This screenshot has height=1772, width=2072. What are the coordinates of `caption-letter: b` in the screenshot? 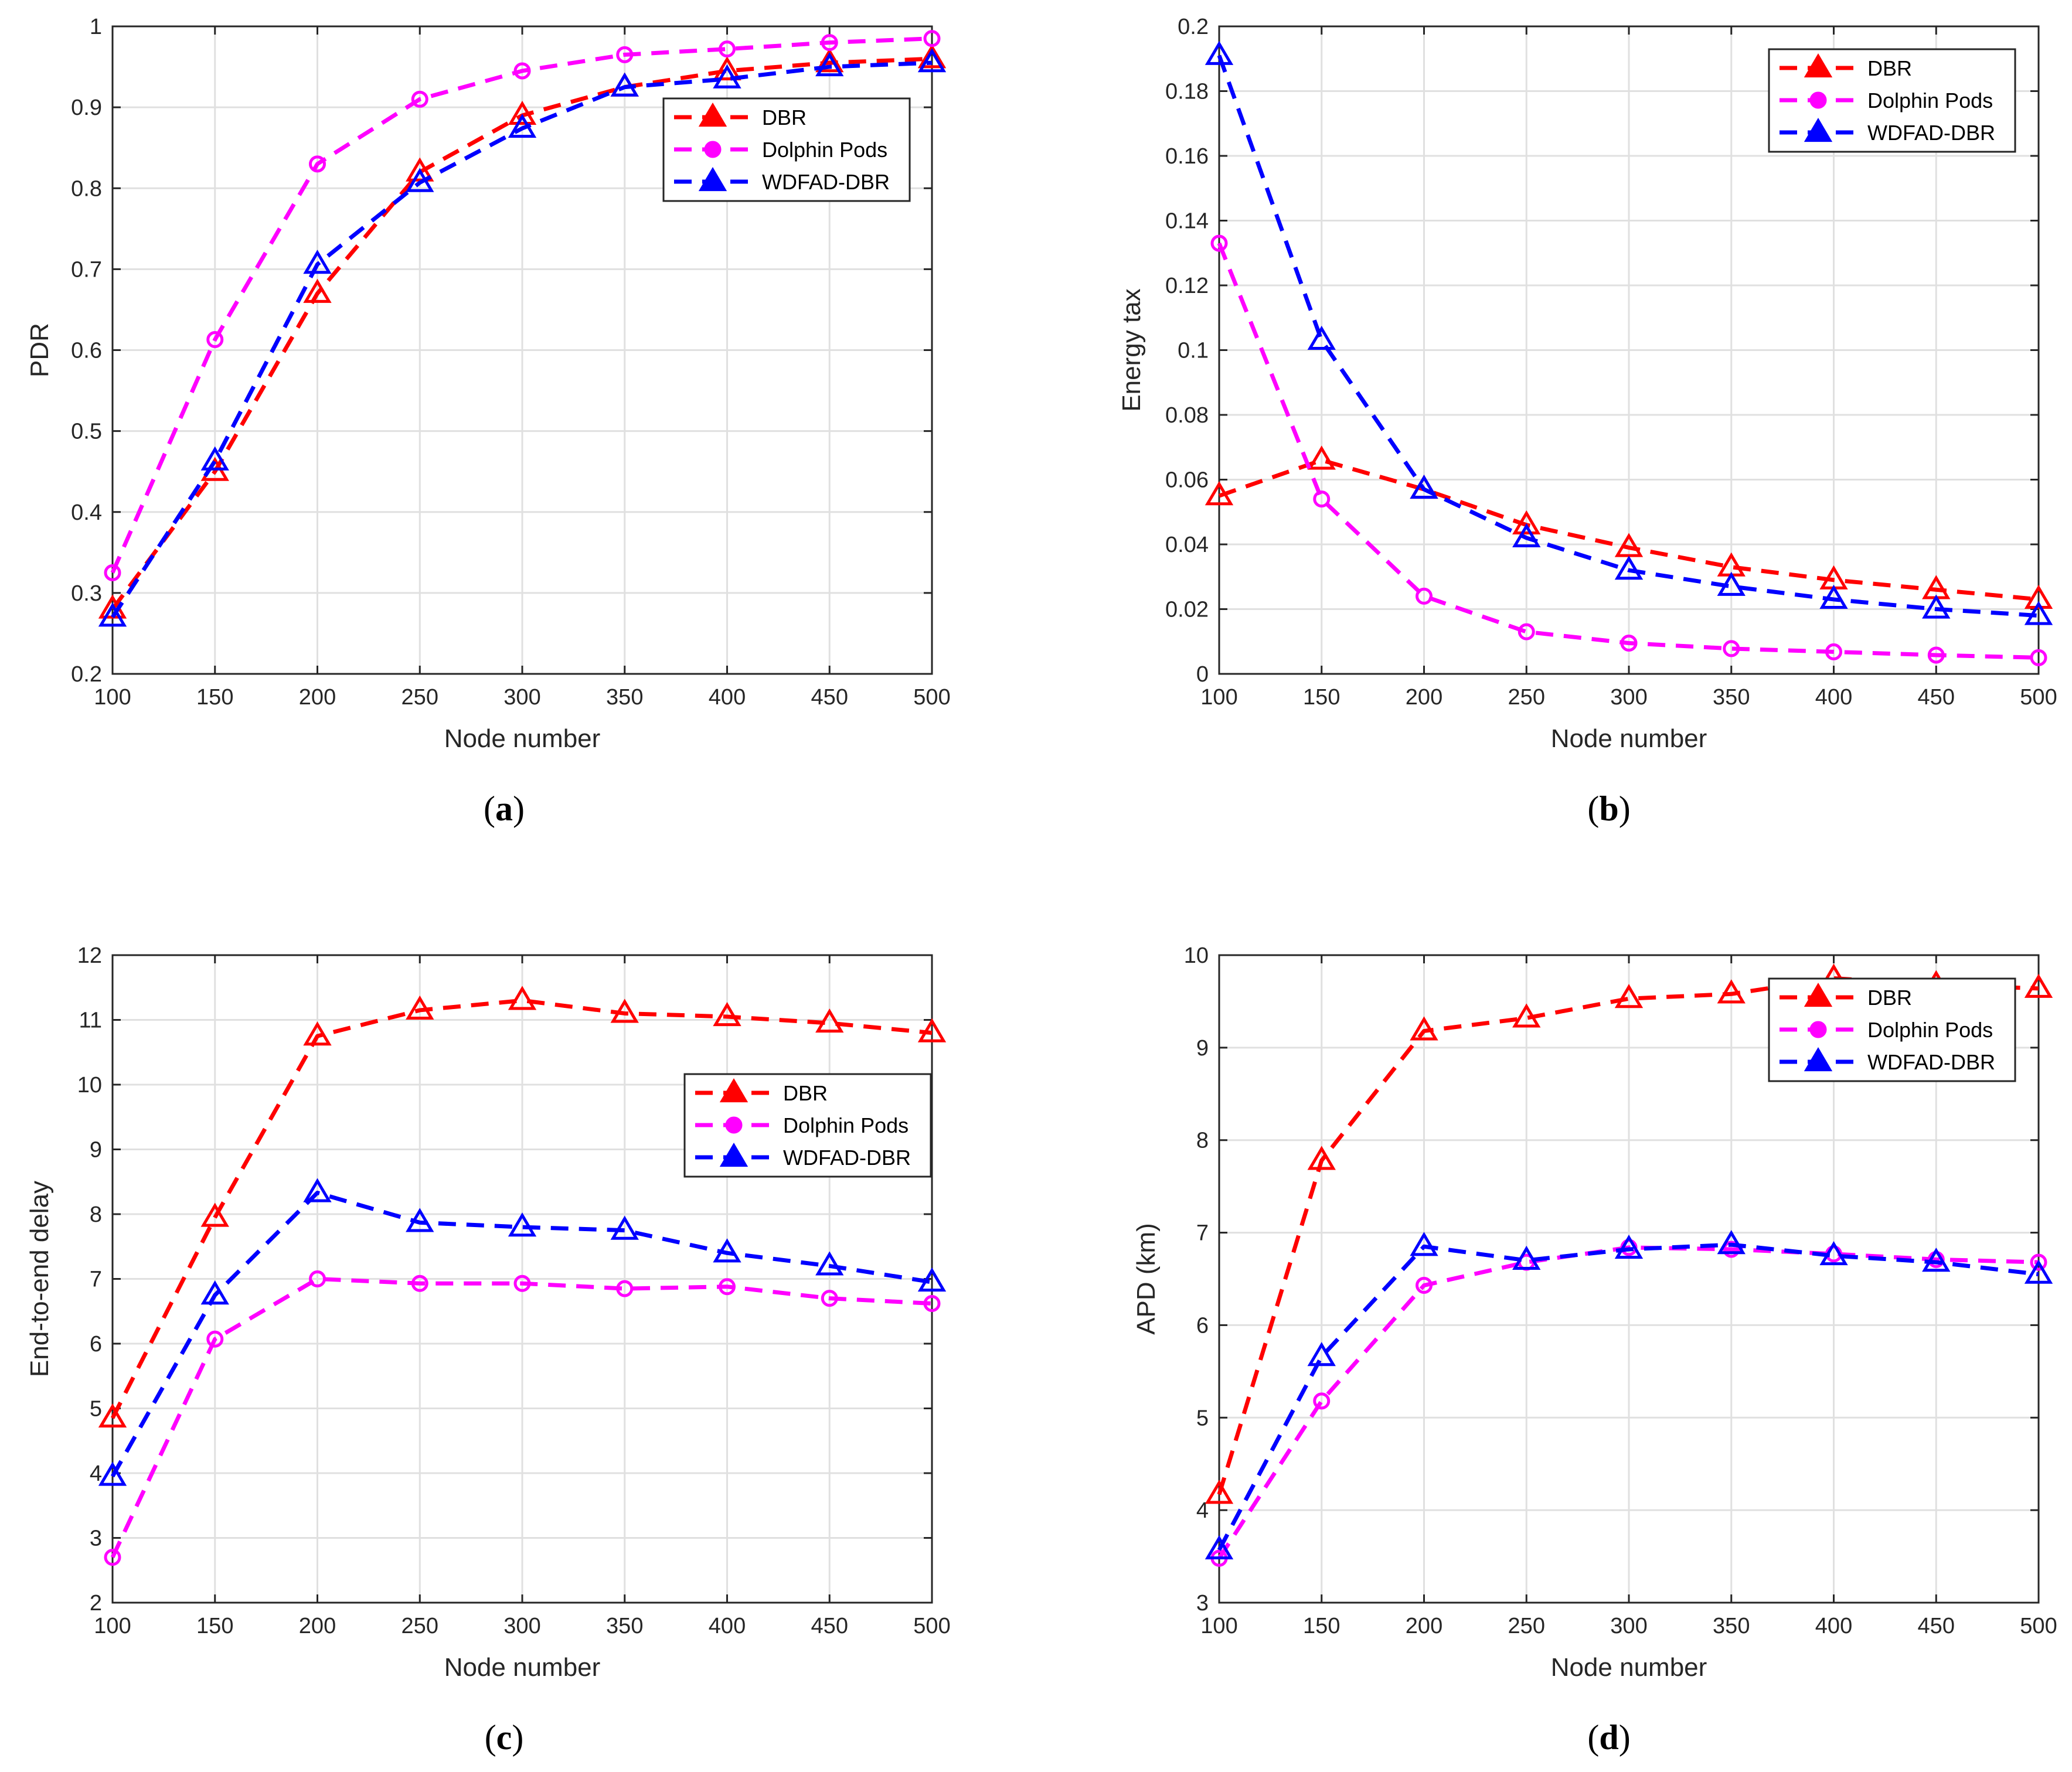 It's located at (1608, 808).